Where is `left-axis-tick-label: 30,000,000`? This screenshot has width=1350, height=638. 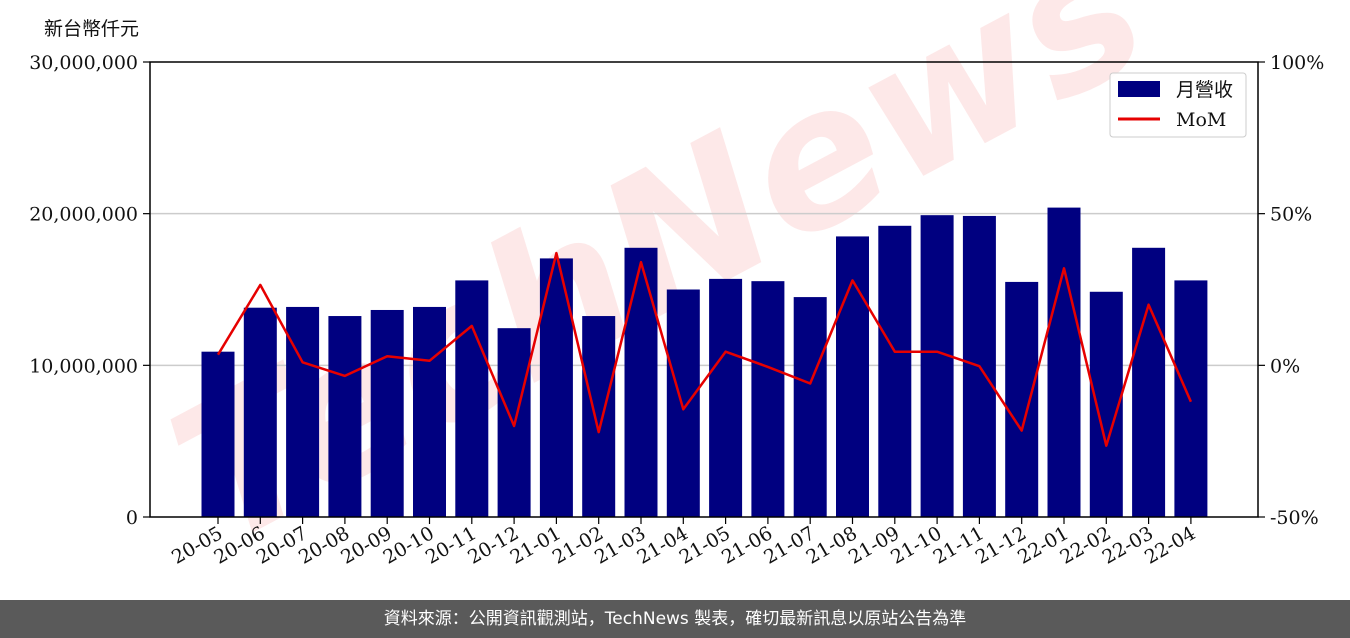 left-axis-tick-label: 30,000,000 is located at coordinates (83, 63).